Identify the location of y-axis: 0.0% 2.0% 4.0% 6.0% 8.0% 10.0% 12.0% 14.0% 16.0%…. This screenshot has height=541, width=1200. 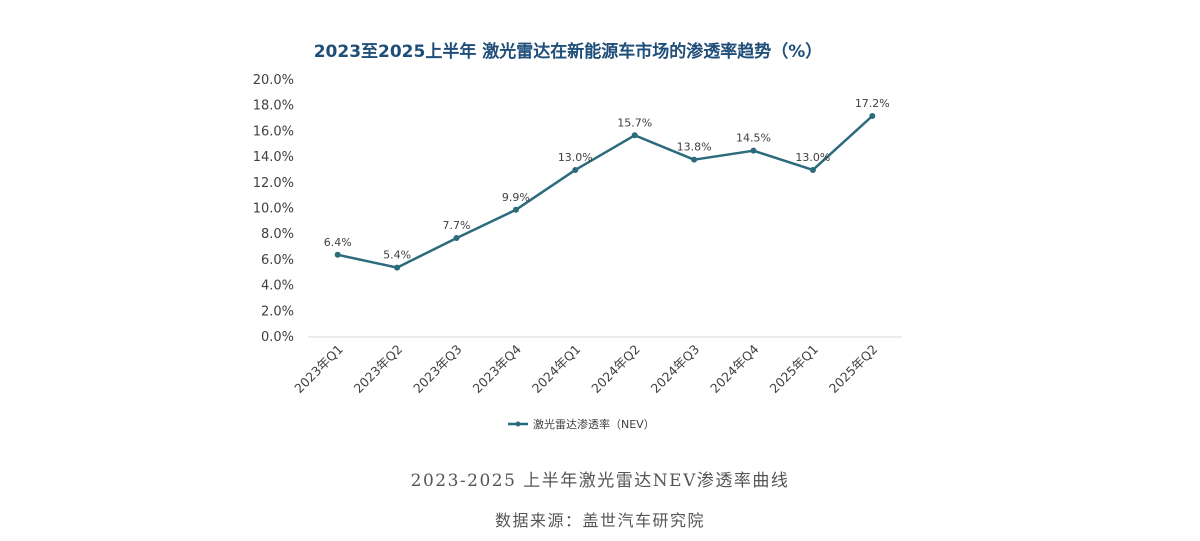
(273, 209).